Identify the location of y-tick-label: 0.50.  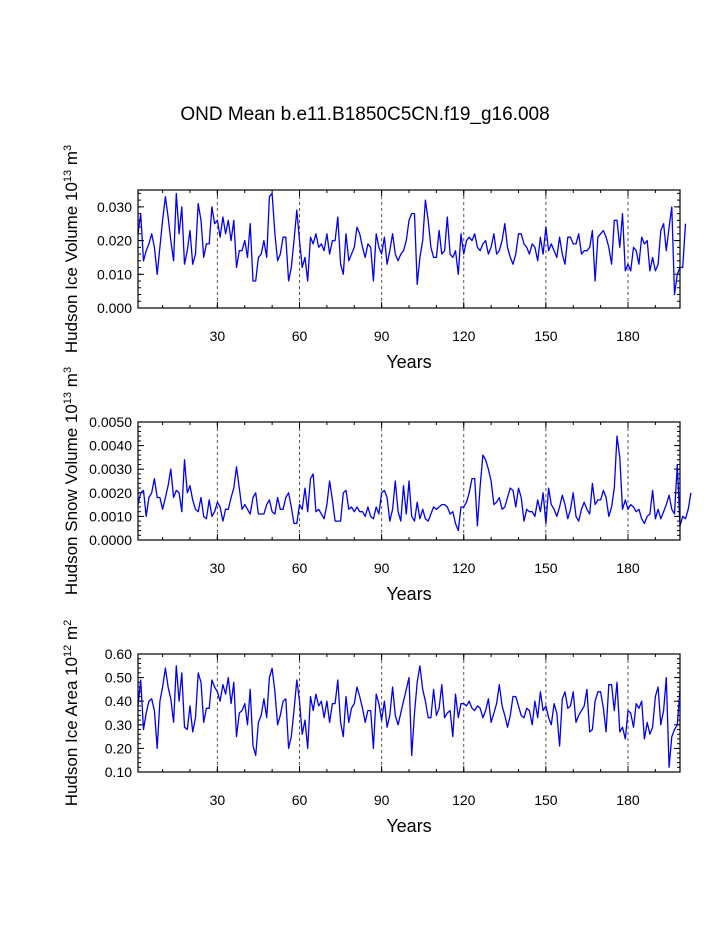
(118, 678).